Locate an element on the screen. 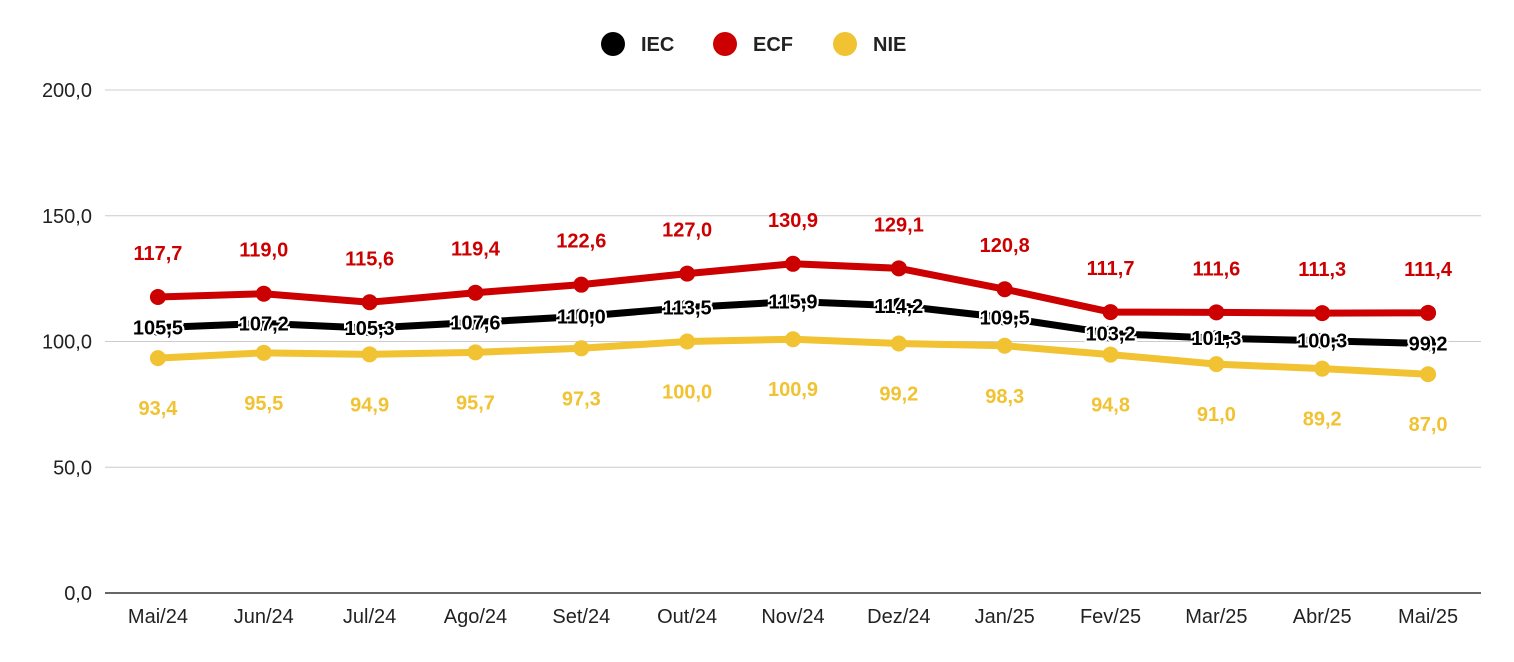 Image resolution: width=1514 pixels, height=662 pixels. x-tick-label: Jul/24 is located at coordinates (369, 617).